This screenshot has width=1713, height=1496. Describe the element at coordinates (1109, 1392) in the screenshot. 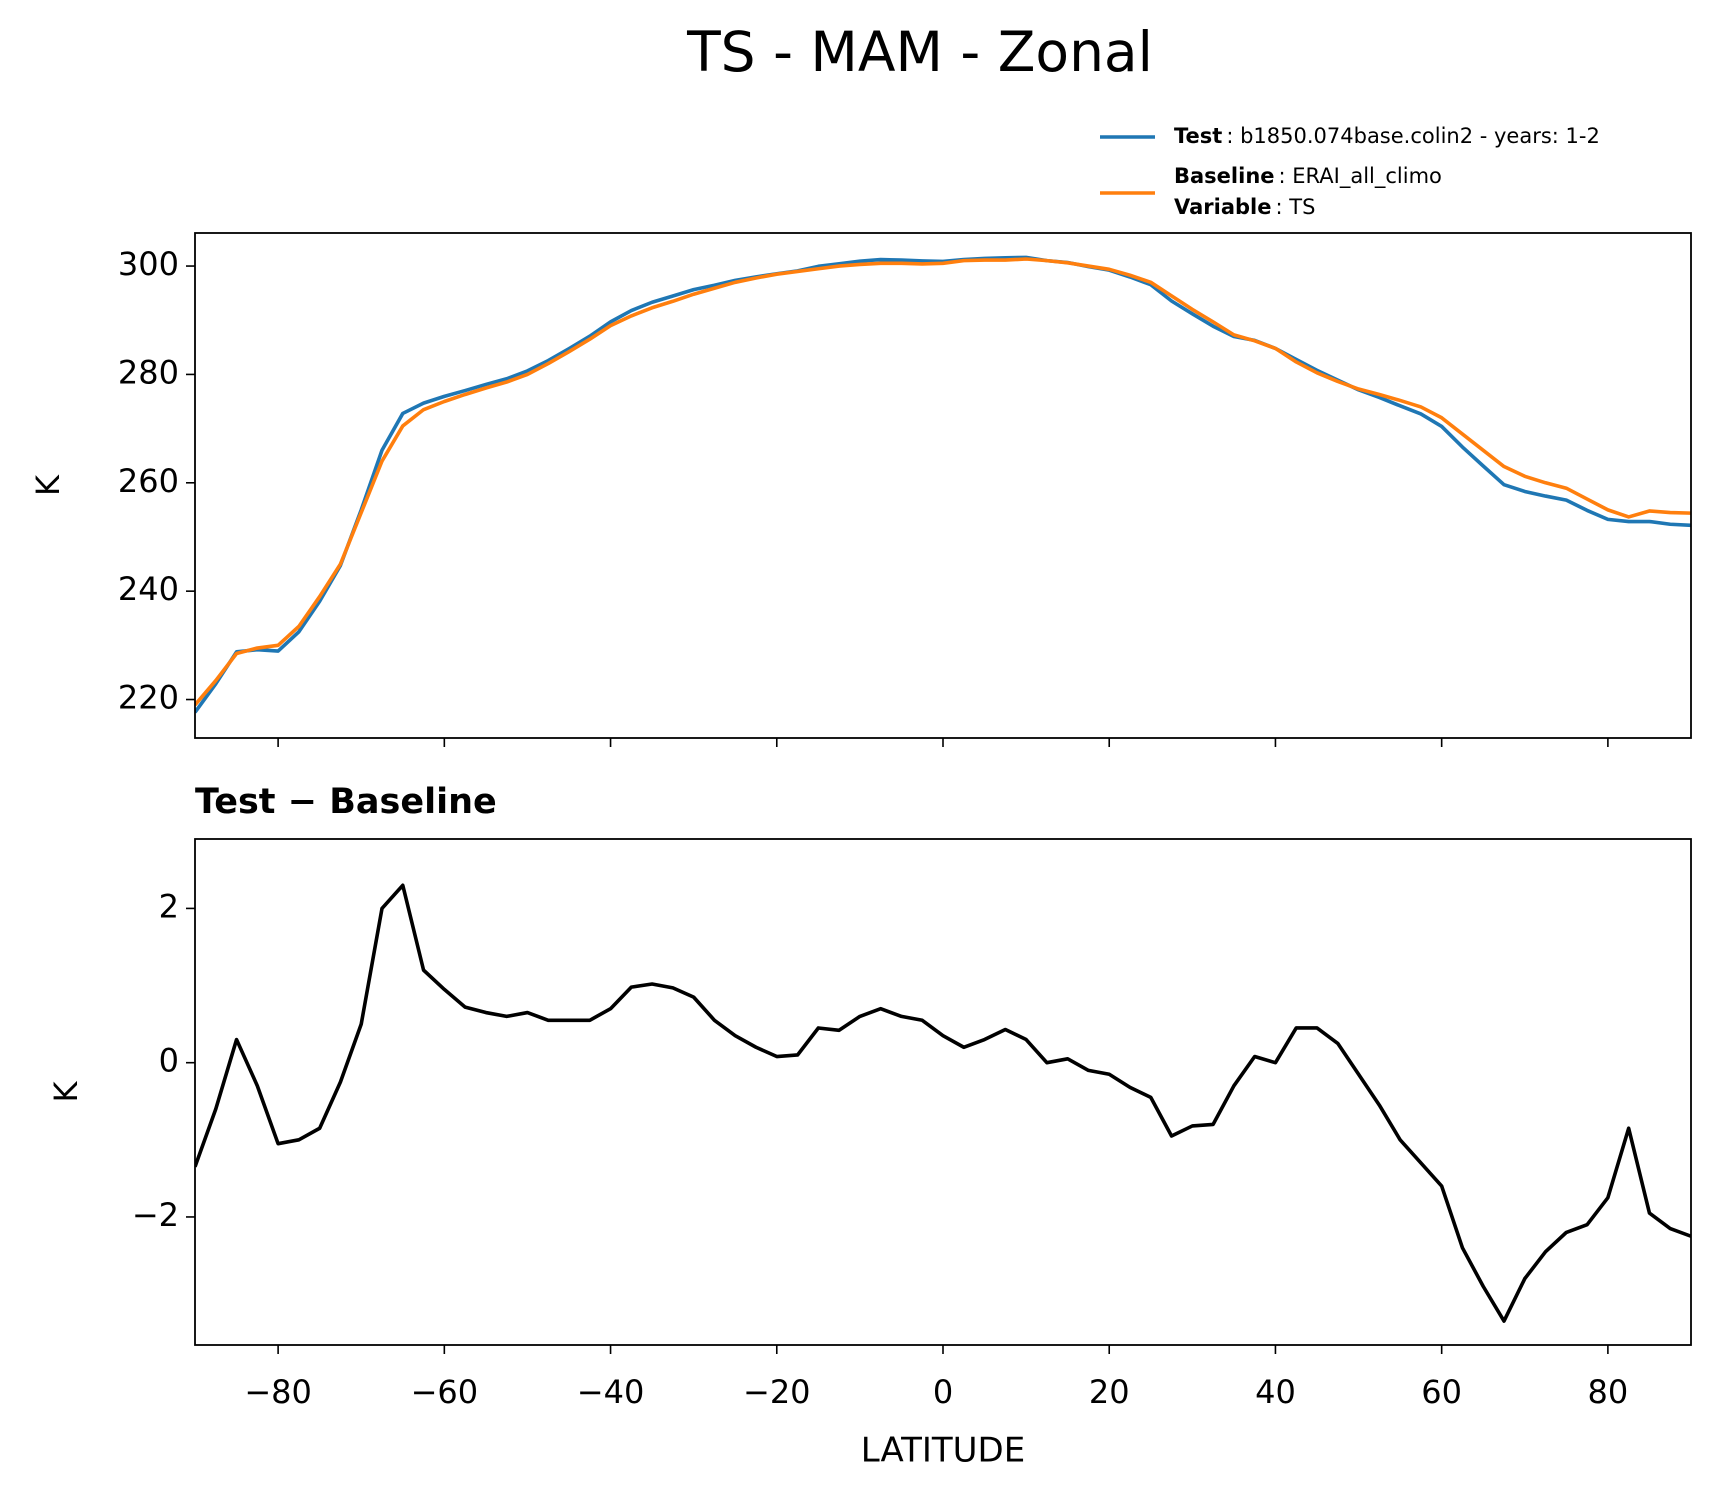

I see `x-tick-label: 20` at that location.